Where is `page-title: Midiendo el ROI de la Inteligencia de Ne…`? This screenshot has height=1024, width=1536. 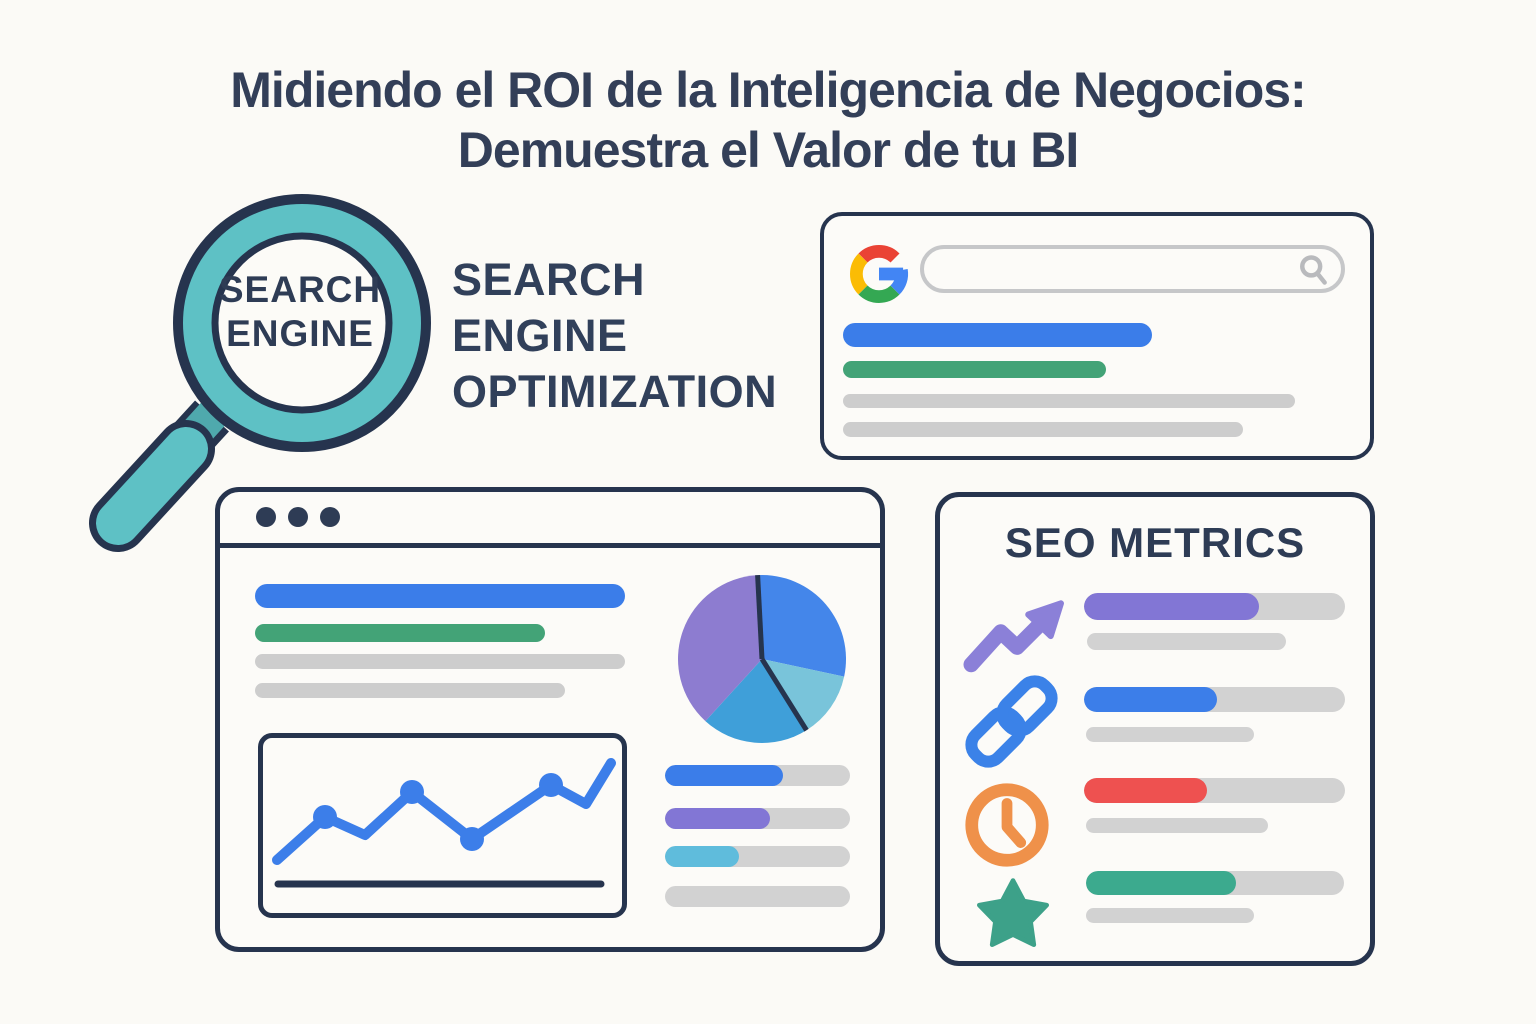
page-title: Midiendo el ROI de la Inteligencia de Ne… is located at coordinates (768, 120).